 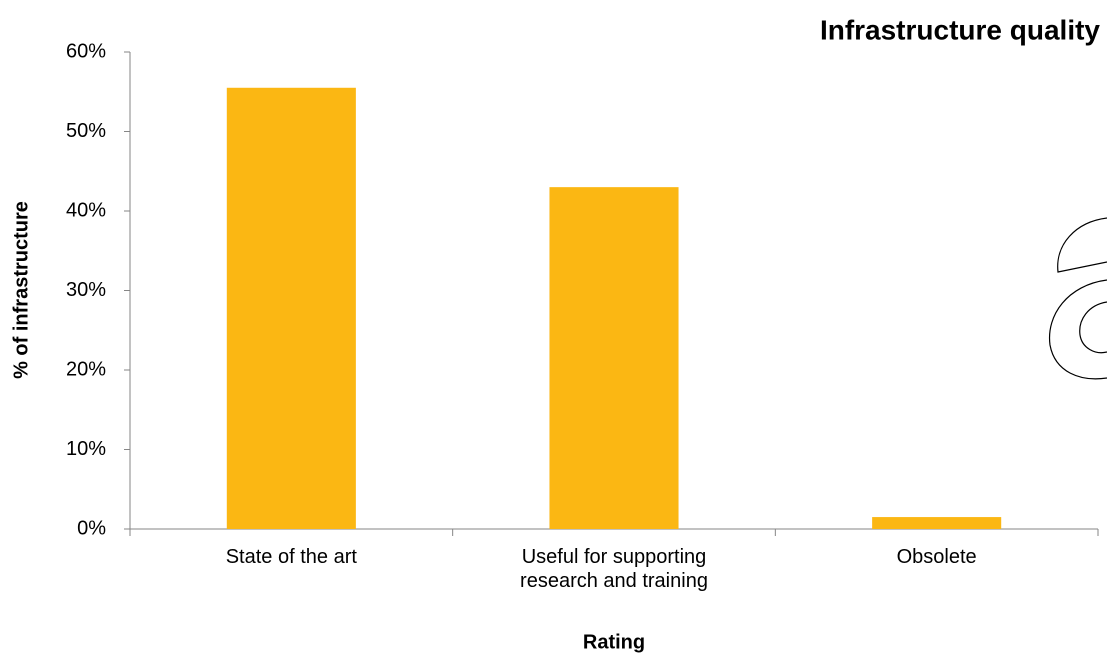 What do you see at coordinates (291, 557) in the screenshot?
I see `x-tick-label: State of the art` at bounding box center [291, 557].